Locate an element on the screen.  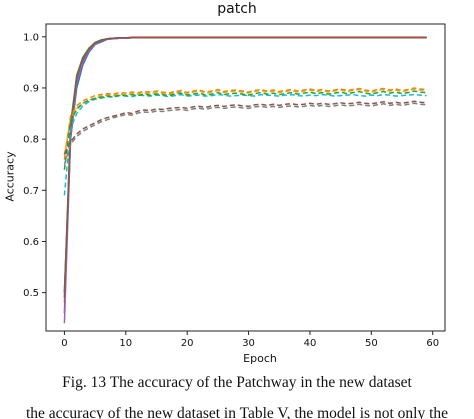
y-tick-label: 0.6 is located at coordinates (31, 242).